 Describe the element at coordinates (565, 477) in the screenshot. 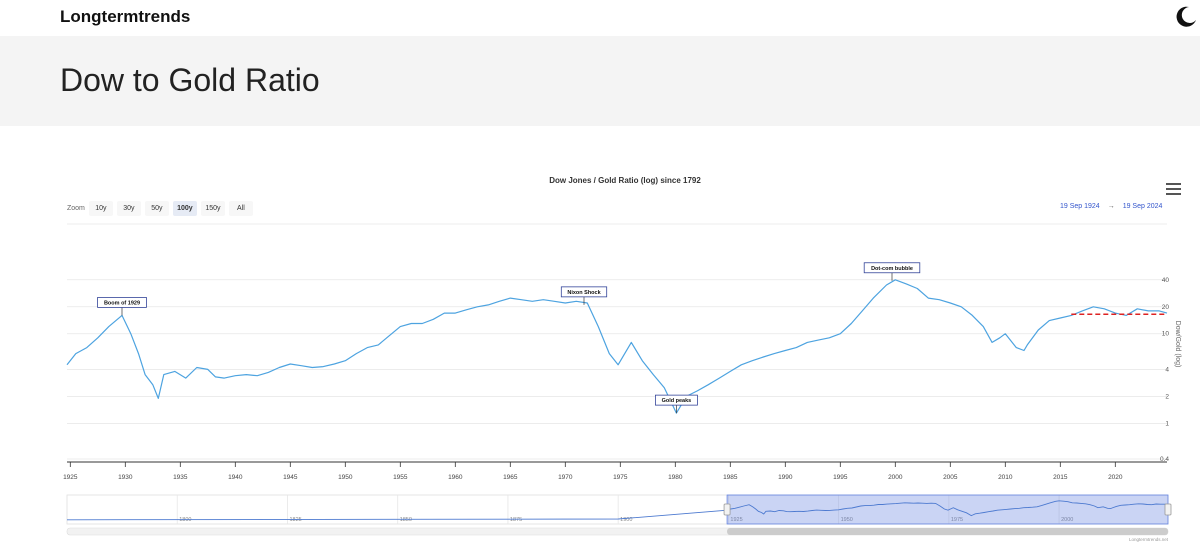

I see `x-tick-label: 1970` at that location.